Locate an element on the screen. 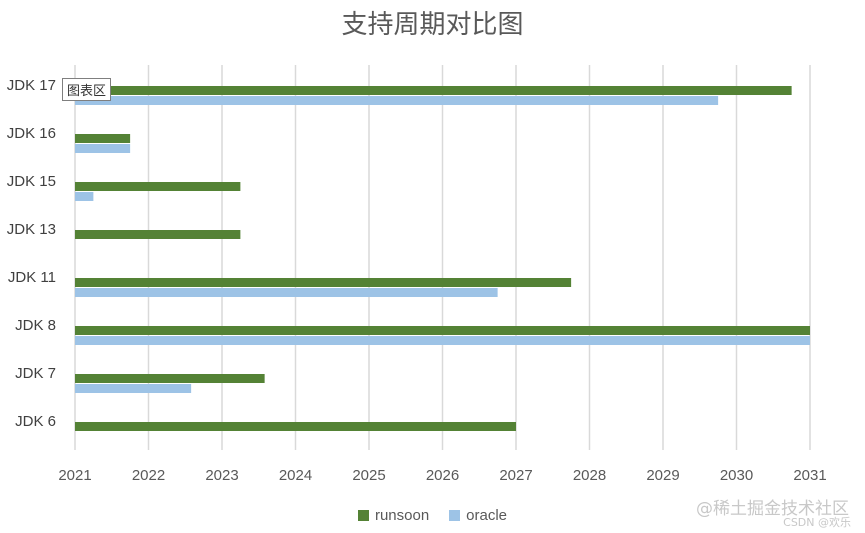  x-tick-label-2023: 2023 is located at coordinates (221, 475).